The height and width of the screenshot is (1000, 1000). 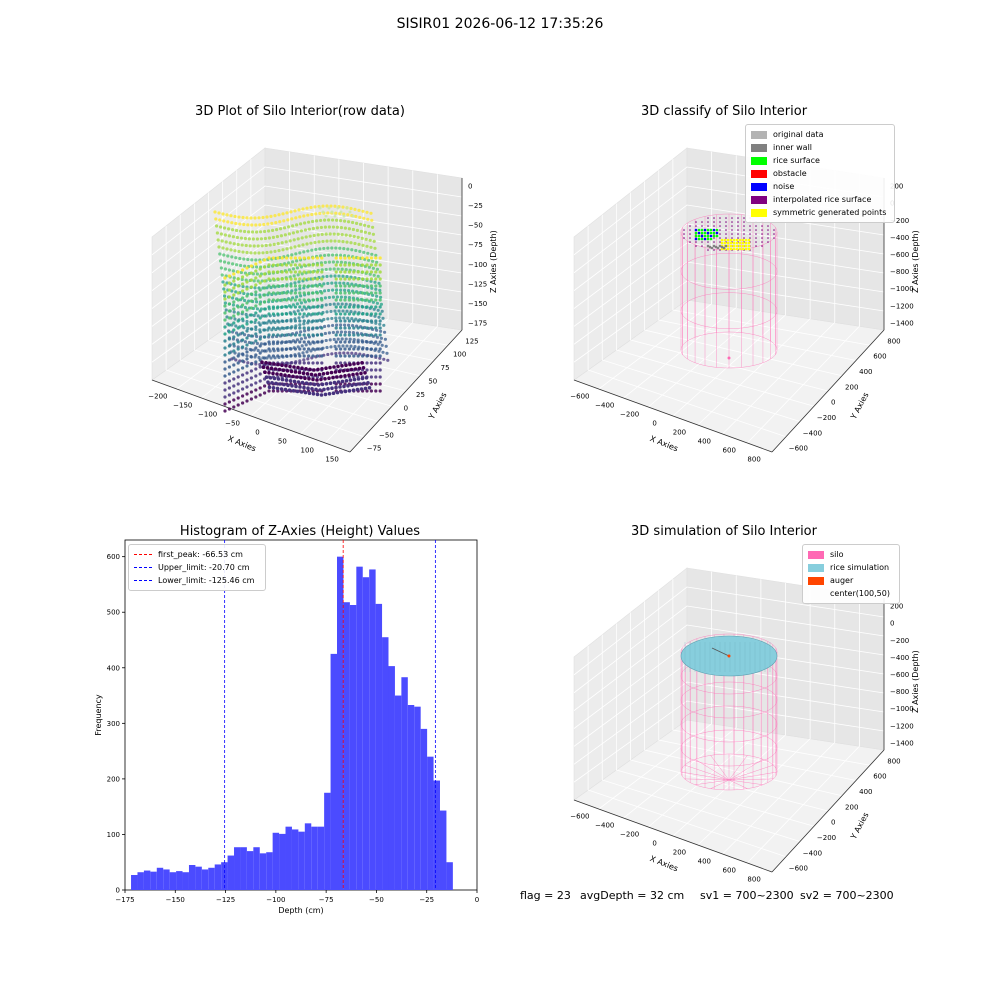 What do you see at coordinates (477, 304) in the screenshot?
I see `raw-z-tick-label: −150` at bounding box center [477, 304].